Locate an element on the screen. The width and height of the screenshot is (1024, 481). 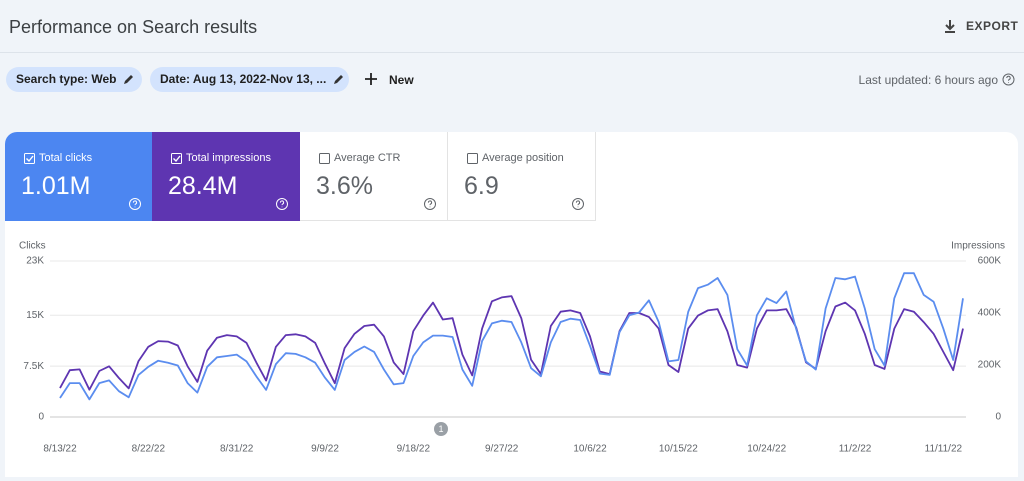
annotation-label: 1 is located at coordinates (440, 429).